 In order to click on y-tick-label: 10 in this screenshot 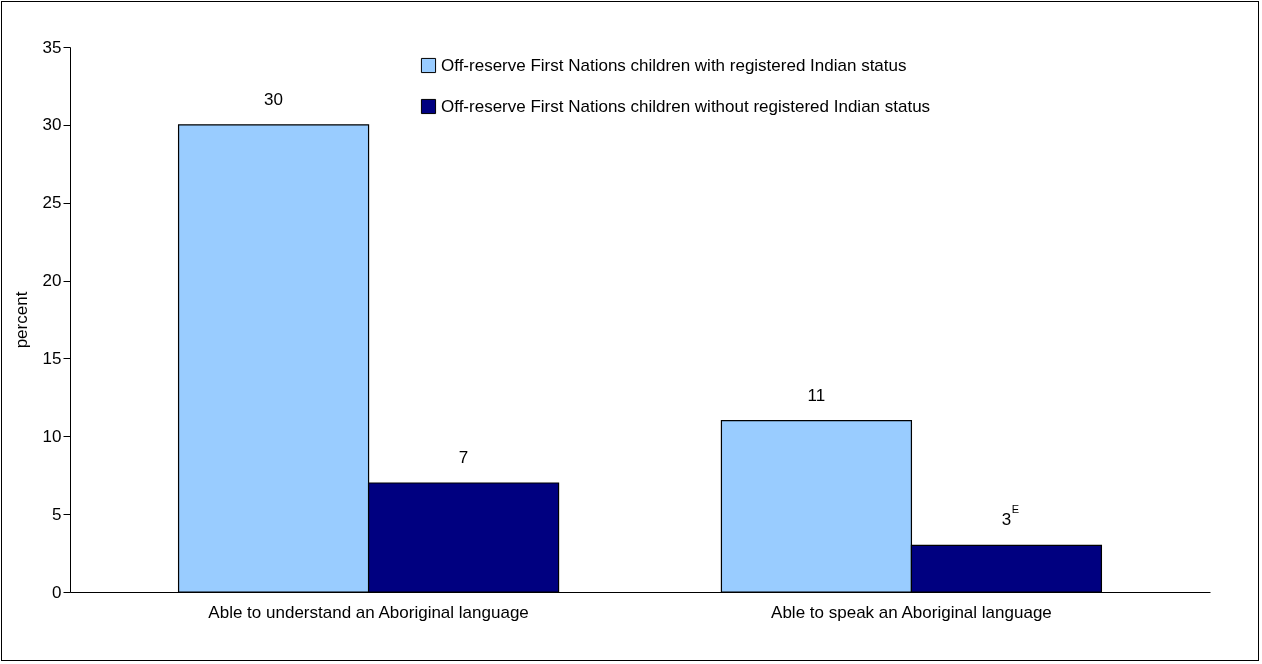, I will do `click(52, 436)`.